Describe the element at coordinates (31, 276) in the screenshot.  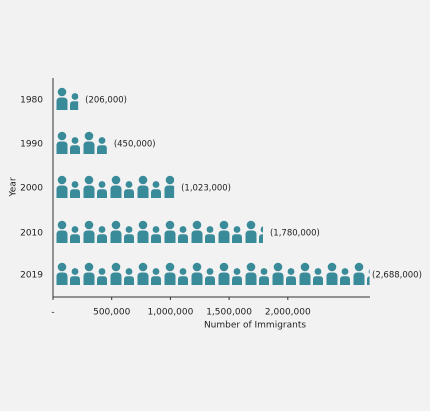
I see `y-tick-label: 2019` at that location.